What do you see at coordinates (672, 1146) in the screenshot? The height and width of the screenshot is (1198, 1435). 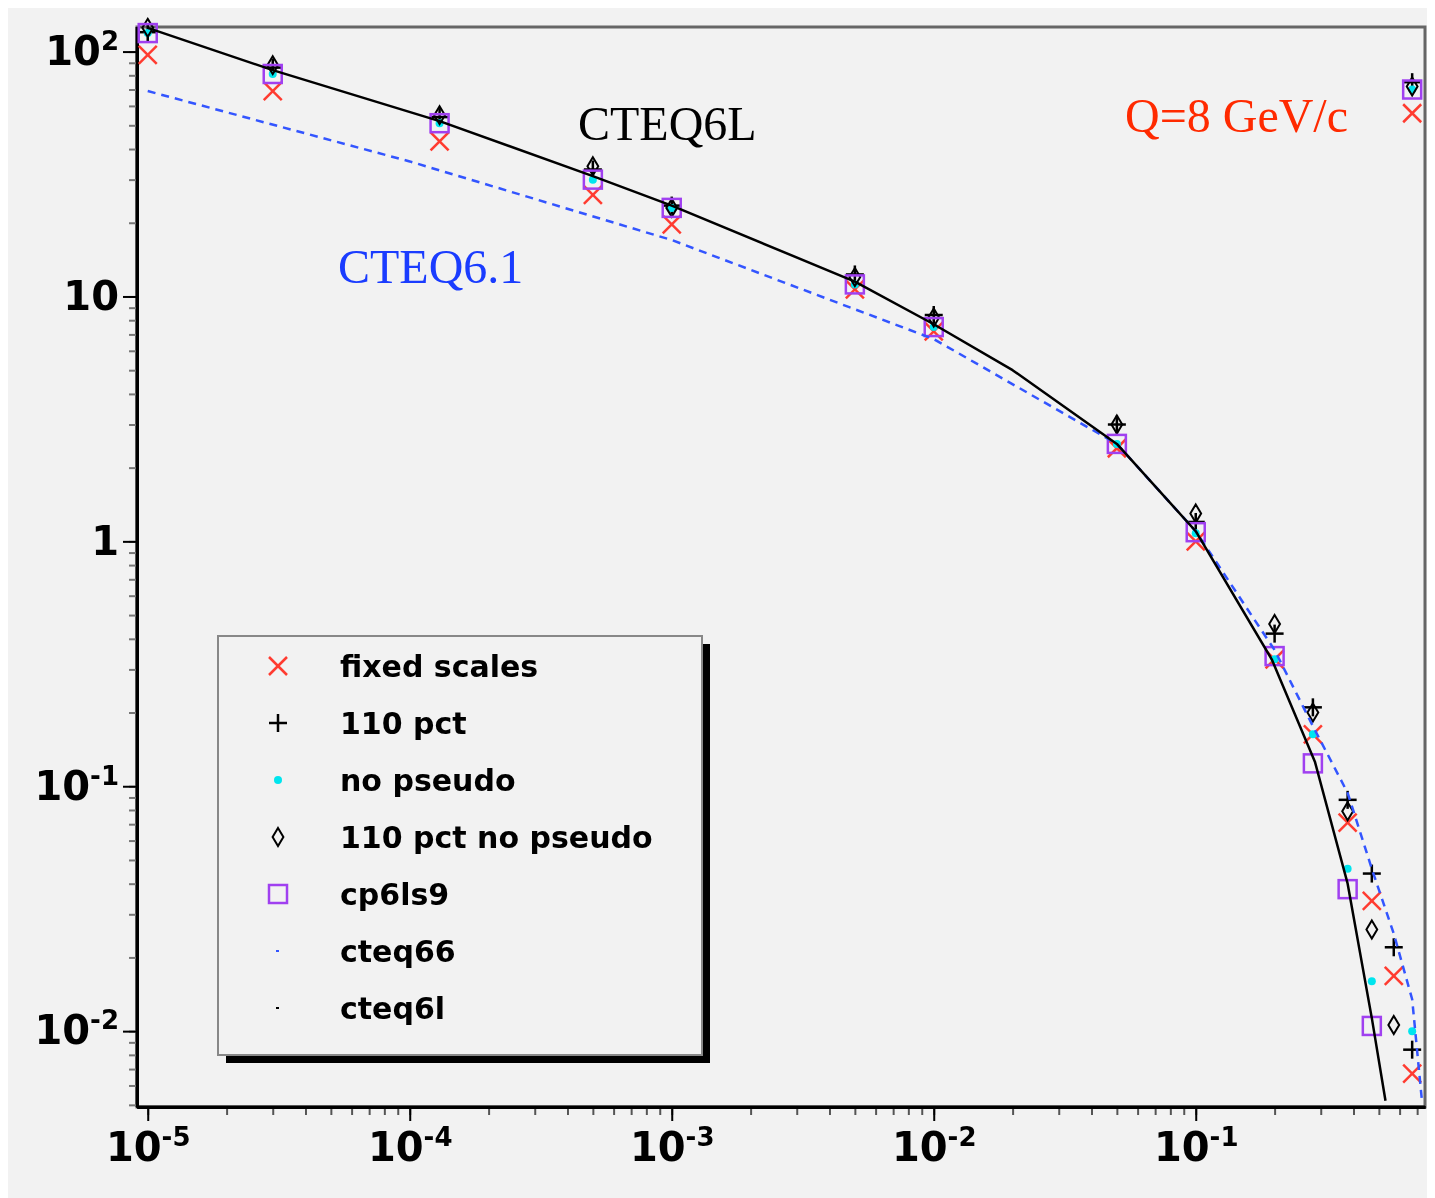 I see `x-tick-label: 10$^{-3}$` at bounding box center [672, 1146].